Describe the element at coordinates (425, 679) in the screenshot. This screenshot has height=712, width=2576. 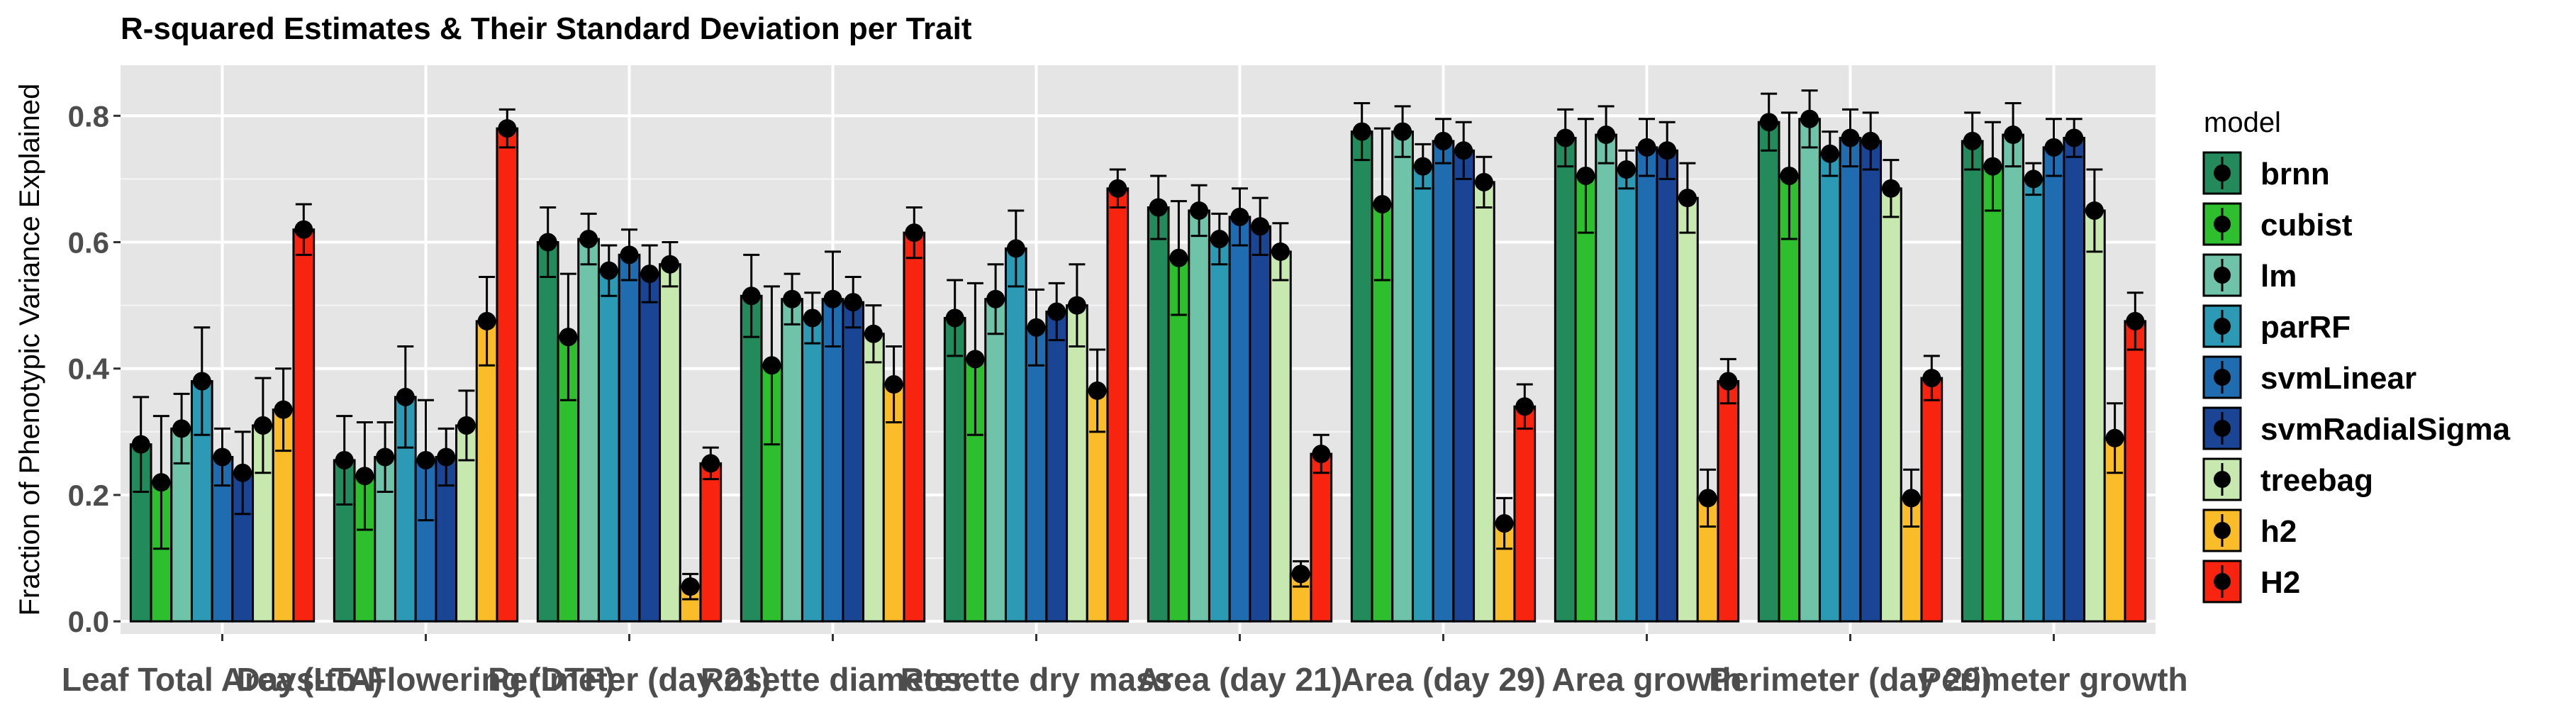
I see `x-tick-label: Days-to-Flowering (DTF)` at that location.